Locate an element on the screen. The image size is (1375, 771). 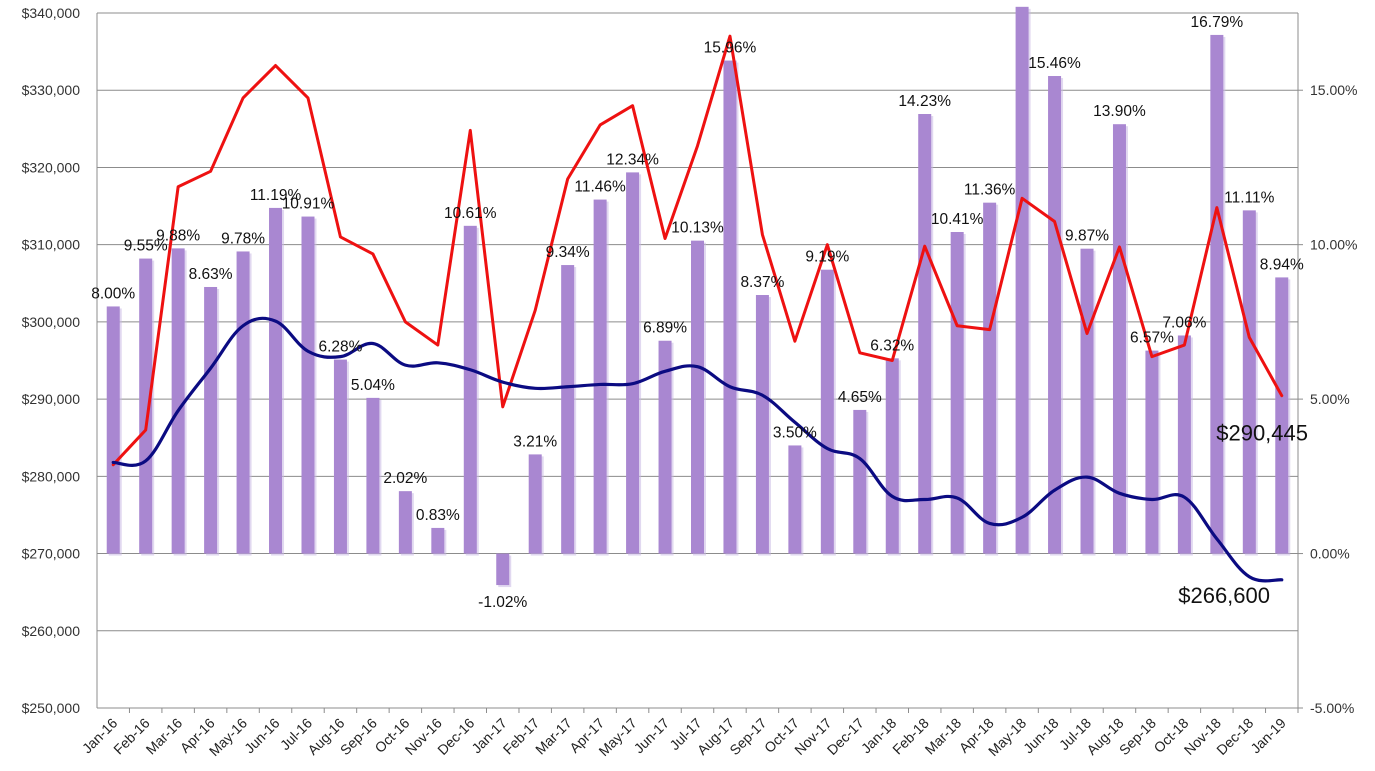
right-axis: -5.00% 0.00% 5.00% 10.00% 15.00% is located at coordinates (1327, 364).